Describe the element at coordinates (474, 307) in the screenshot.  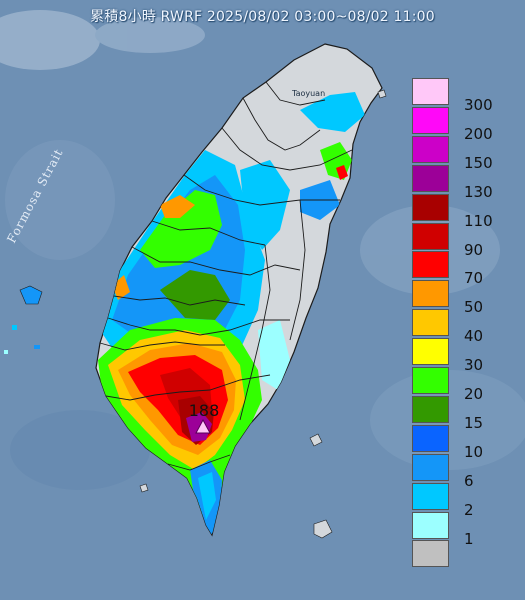
I see `legend-label-50: 50` at that location.